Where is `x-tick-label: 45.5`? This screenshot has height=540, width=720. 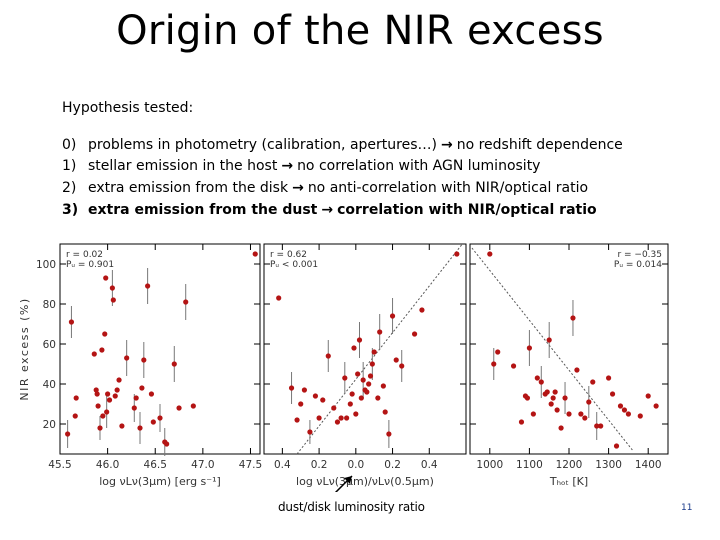 x-tick-label: 45.5 is located at coordinates (59, 465).